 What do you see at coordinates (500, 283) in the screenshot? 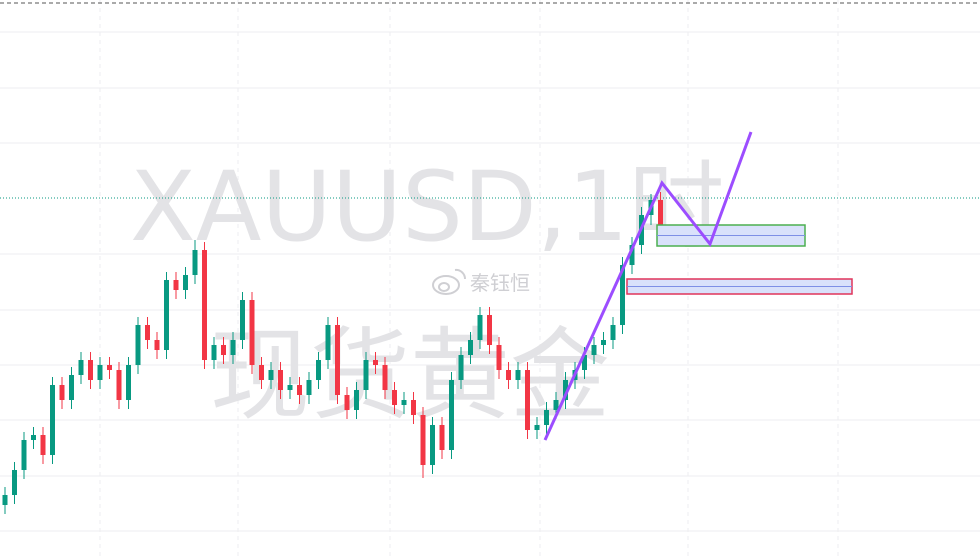
I see `watermark-author: 秦钰恒` at bounding box center [500, 283].